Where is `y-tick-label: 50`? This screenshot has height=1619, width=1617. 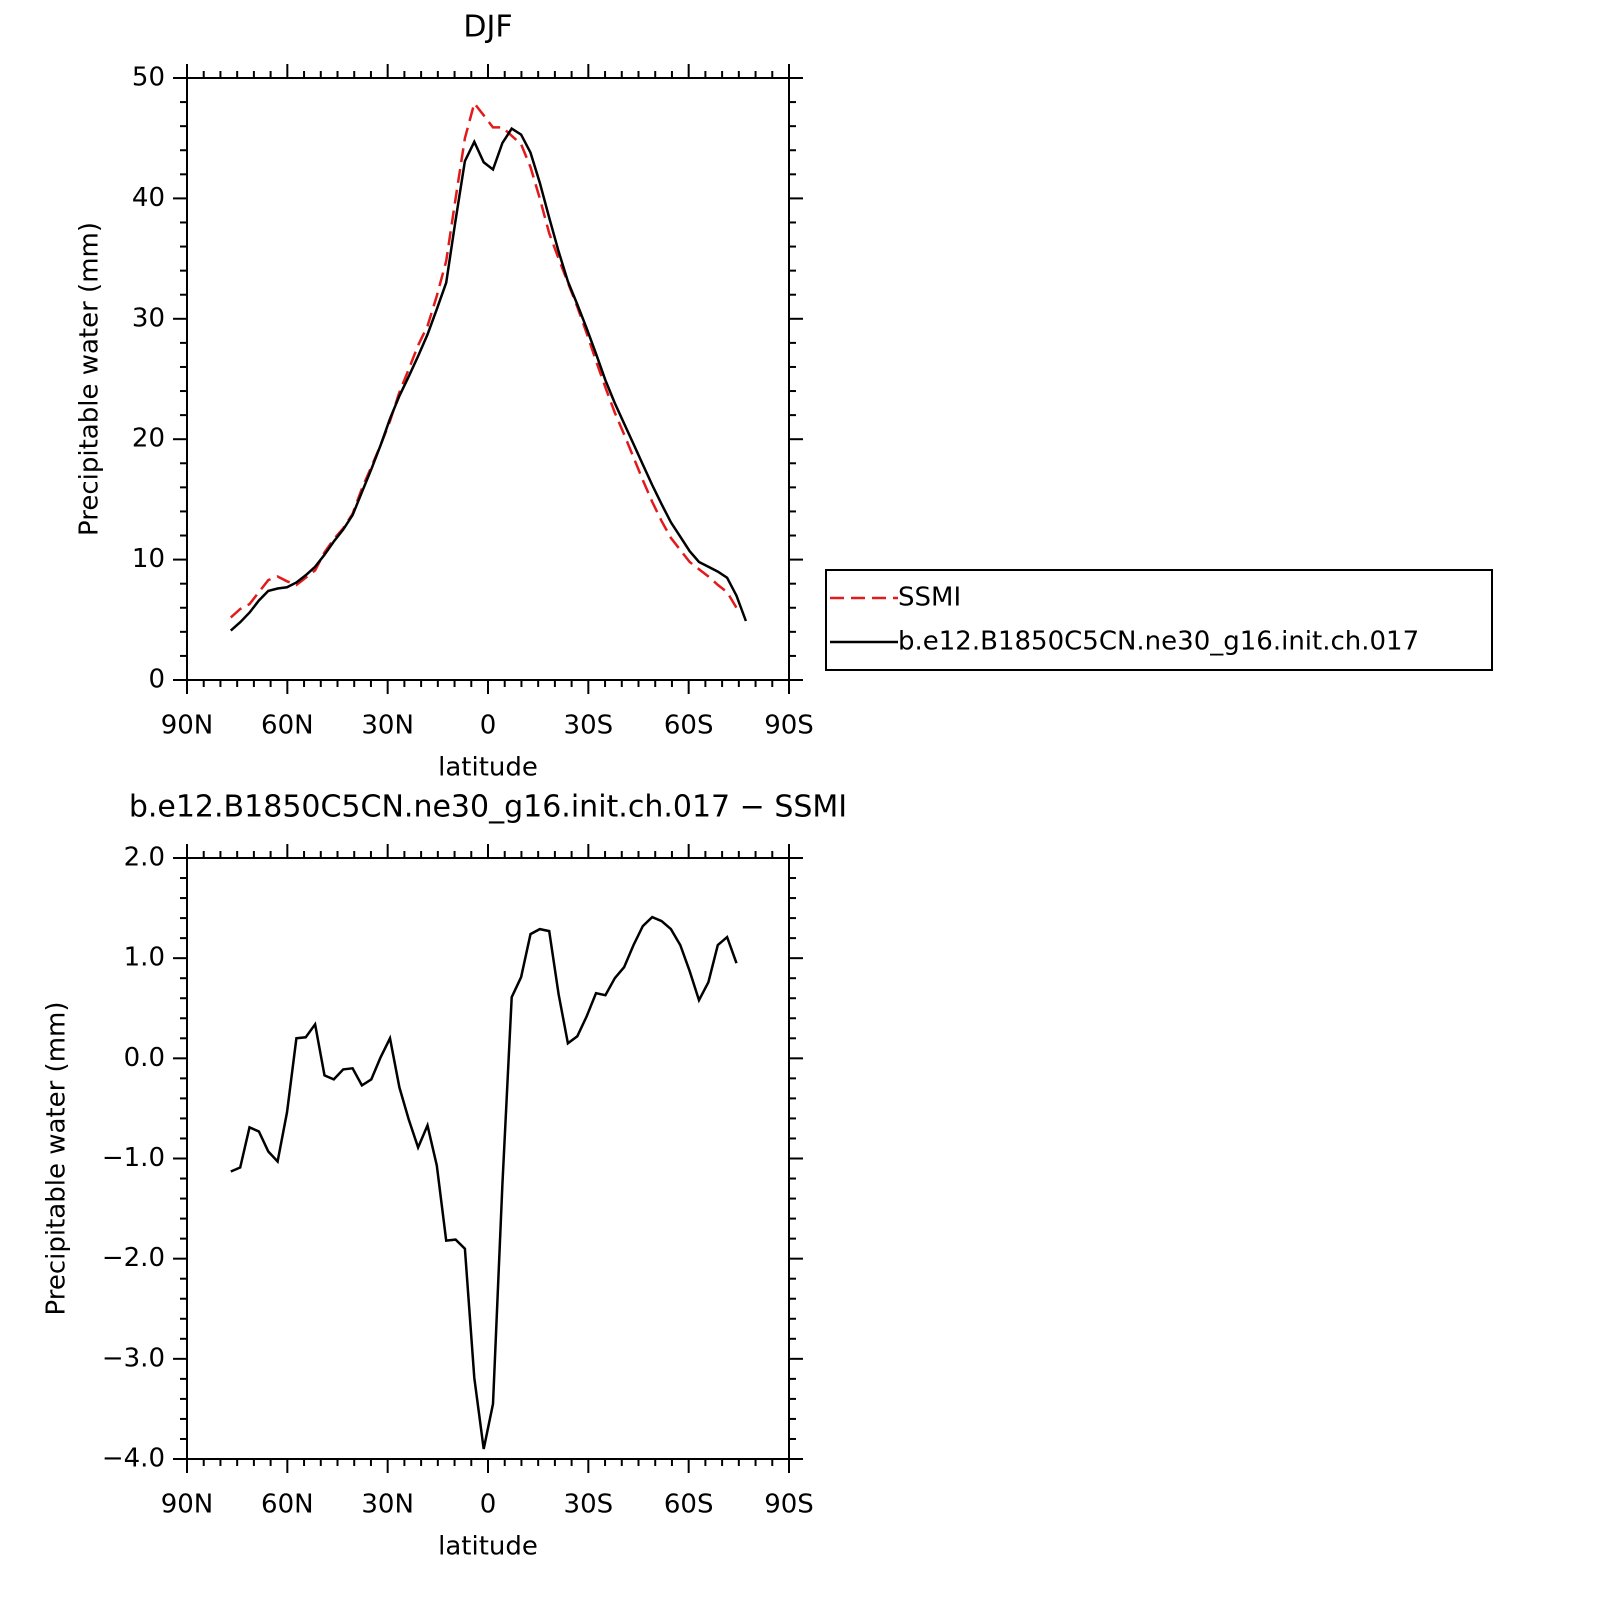
y-tick-label: 50 is located at coordinates (148, 78).